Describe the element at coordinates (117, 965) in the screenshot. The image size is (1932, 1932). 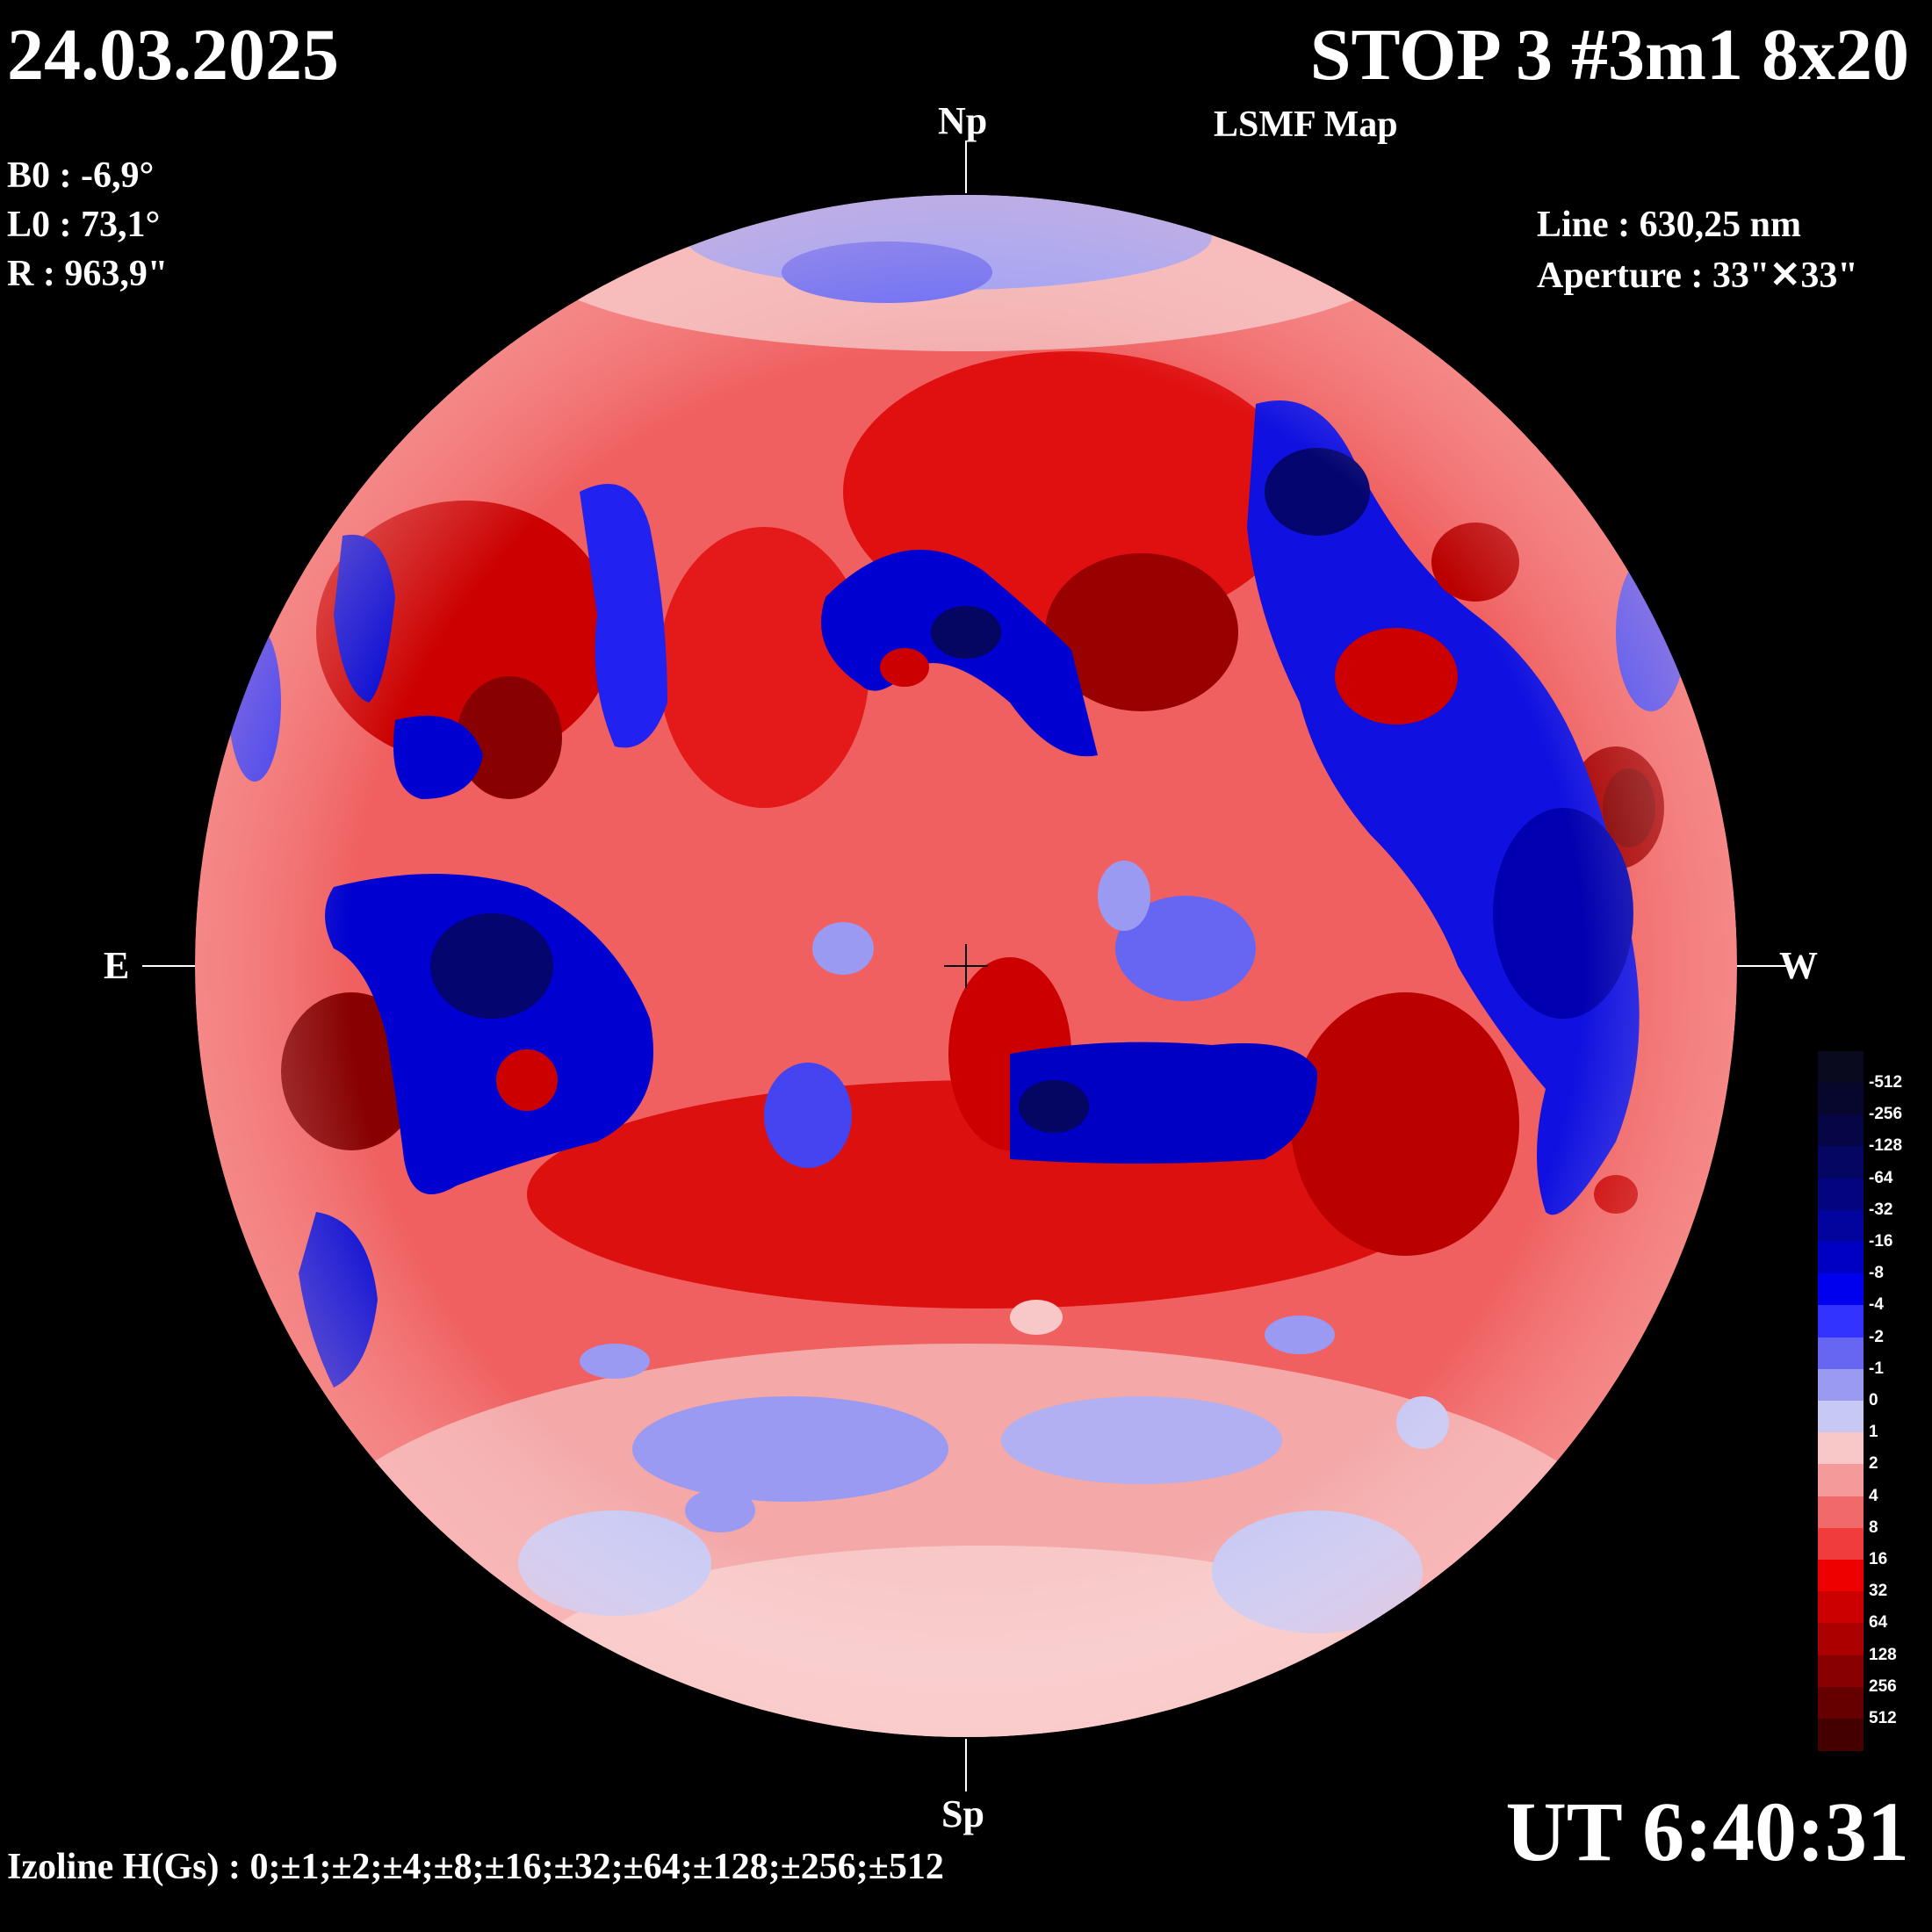
I see `east-label: E` at that location.